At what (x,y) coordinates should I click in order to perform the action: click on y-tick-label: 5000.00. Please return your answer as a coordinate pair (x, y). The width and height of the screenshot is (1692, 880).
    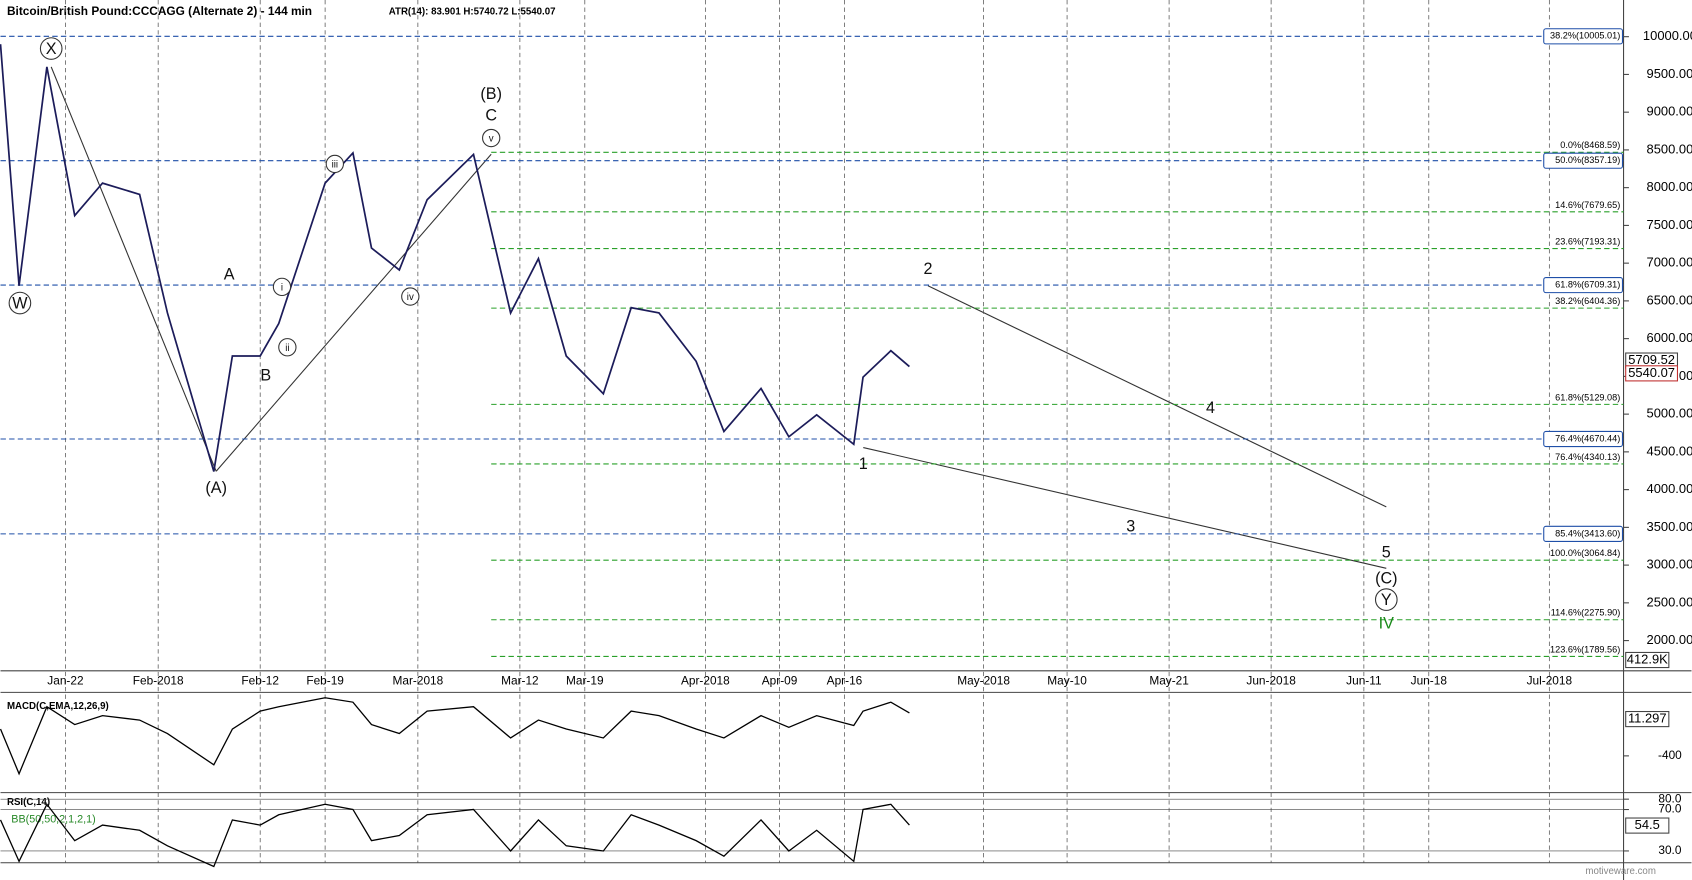
    Looking at the image, I should click on (1669, 413).